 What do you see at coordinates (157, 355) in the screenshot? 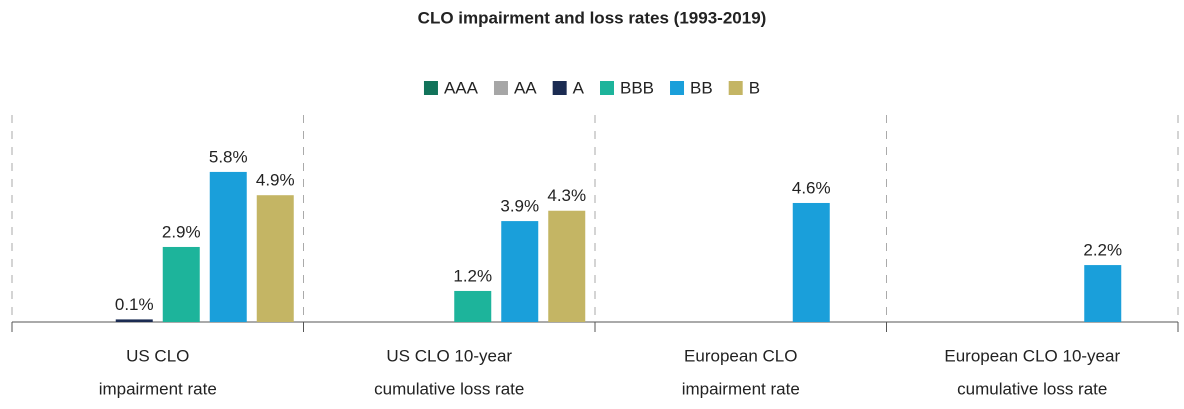
I see `x-tick-label: US CLO` at bounding box center [157, 355].